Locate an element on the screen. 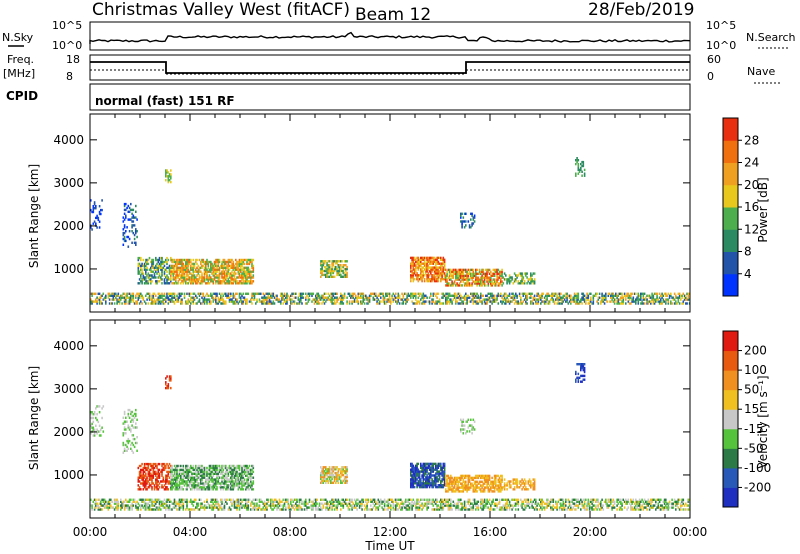 The height and width of the screenshot is (554, 800). nave-trace is located at coordinates (390, 72).